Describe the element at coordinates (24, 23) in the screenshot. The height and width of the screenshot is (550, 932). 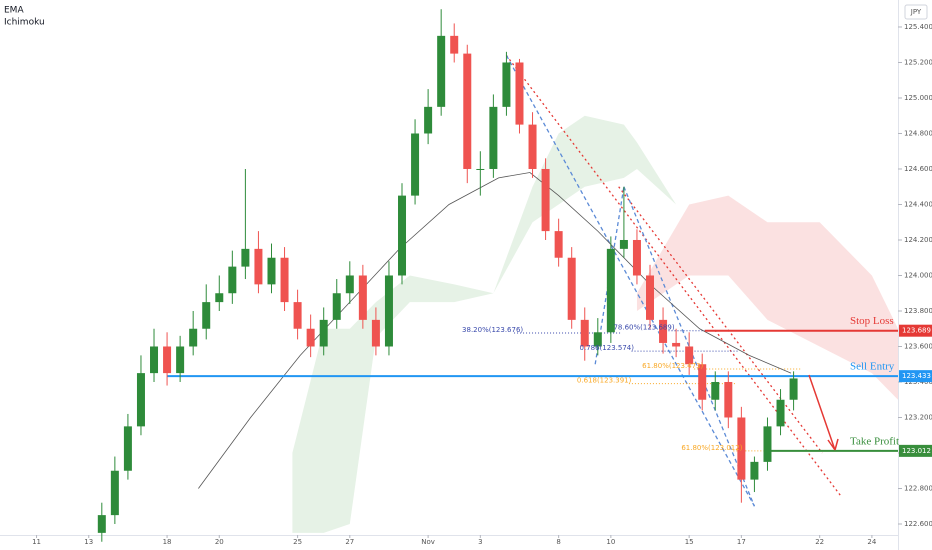
I see `indicator-label: Ichimoku` at that location.